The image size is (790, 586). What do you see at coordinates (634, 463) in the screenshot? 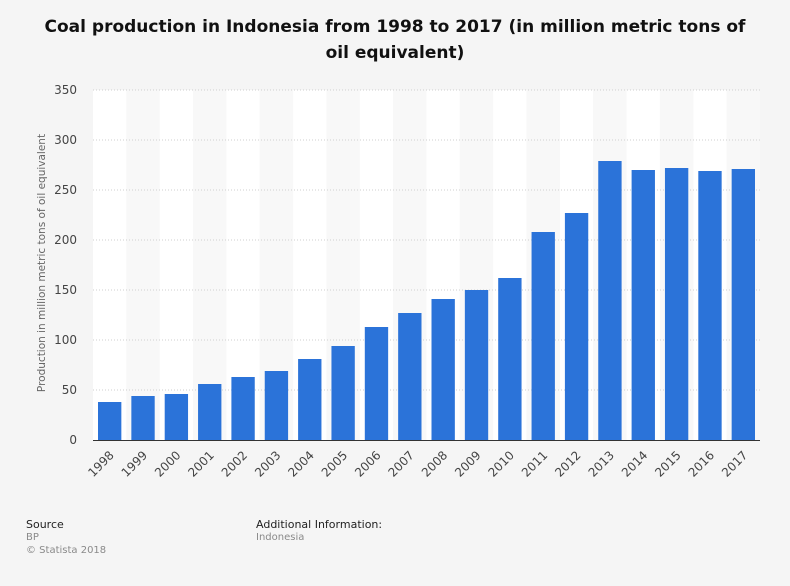
I see `x-tick-label: 2014` at bounding box center [634, 463].